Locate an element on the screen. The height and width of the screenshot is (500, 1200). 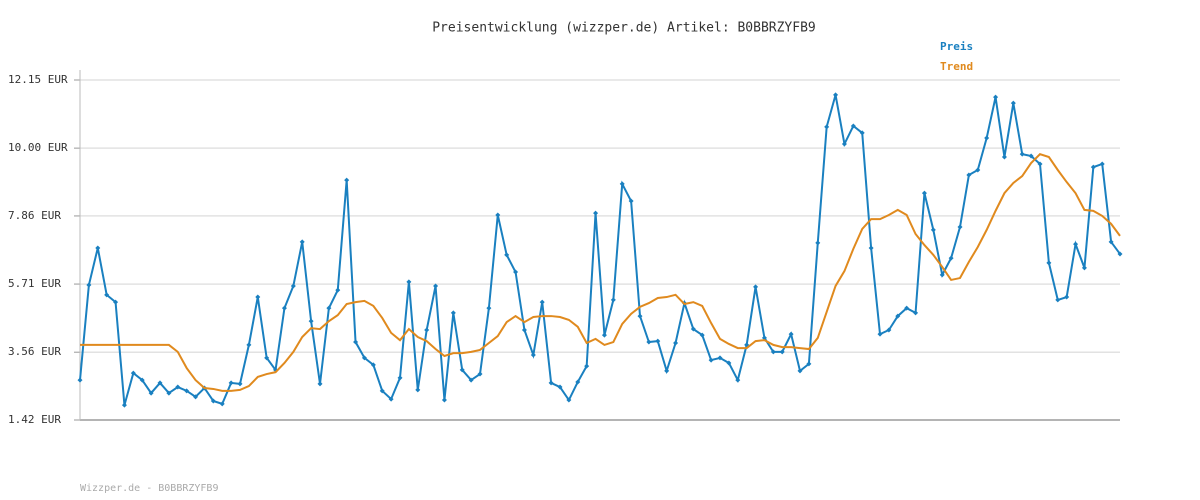
y-tick-label: 10.00 EUR is located at coordinates (38, 147).